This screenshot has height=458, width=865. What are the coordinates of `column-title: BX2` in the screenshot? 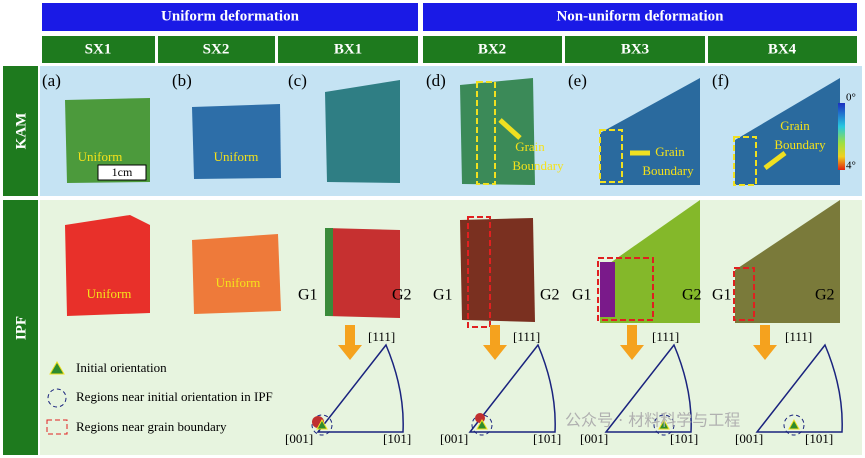 It's located at (492, 49).